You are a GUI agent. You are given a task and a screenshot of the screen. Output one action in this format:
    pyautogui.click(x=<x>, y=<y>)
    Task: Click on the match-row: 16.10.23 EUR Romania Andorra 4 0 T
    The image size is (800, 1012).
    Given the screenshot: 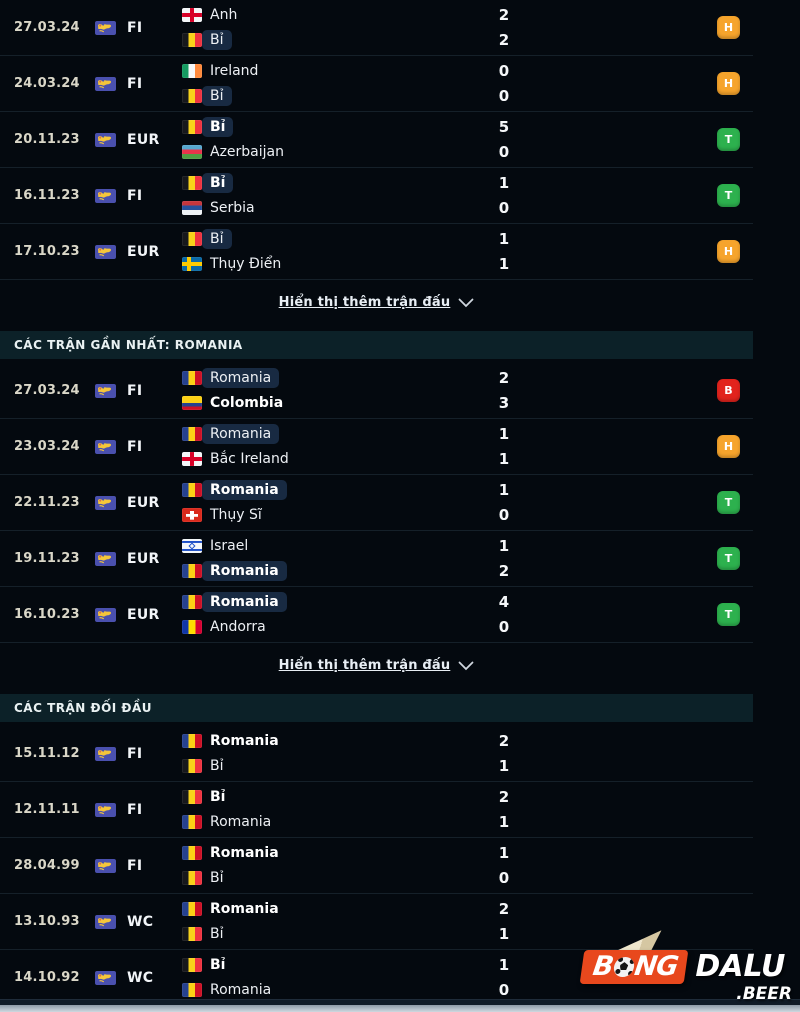 What is the action you would take?
    pyautogui.click(x=376, y=615)
    